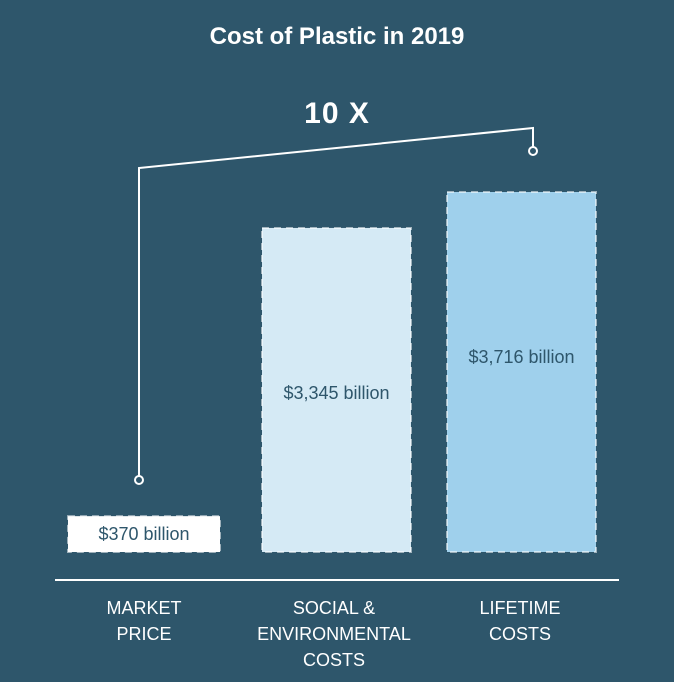 The height and width of the screenshot is (682, 674). What do you see at coordinates (521, 372) in the screenshot?
I see `bar-lifetime-costs` at bounding box center [521, 372].